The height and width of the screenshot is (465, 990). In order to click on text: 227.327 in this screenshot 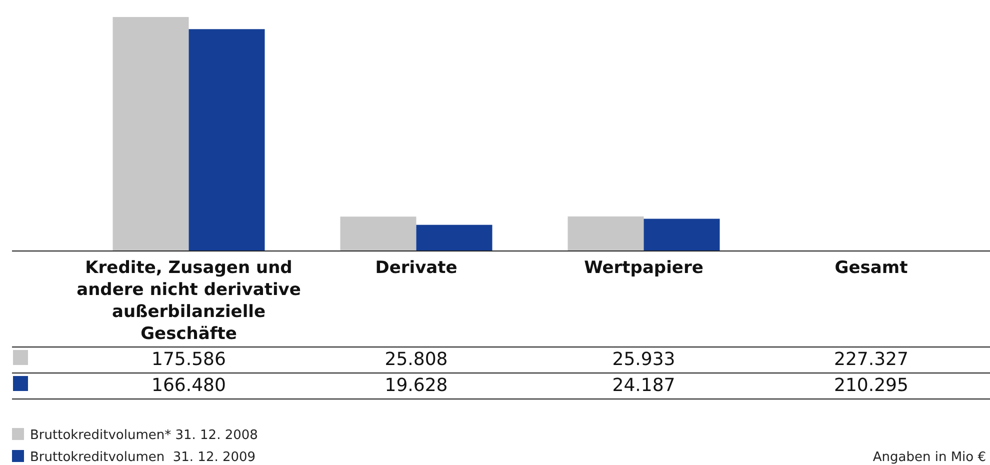, I will do `click(871, 359)`.